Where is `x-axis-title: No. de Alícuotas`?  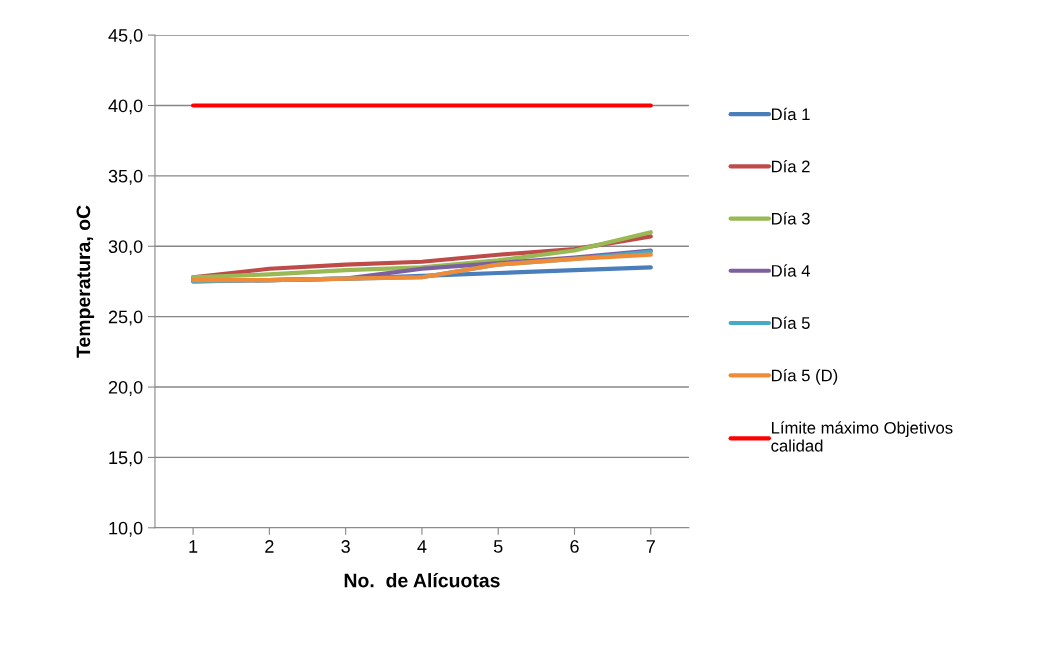
x-axis-title: No. de Alícuotas is located at coordinates (422, 580).